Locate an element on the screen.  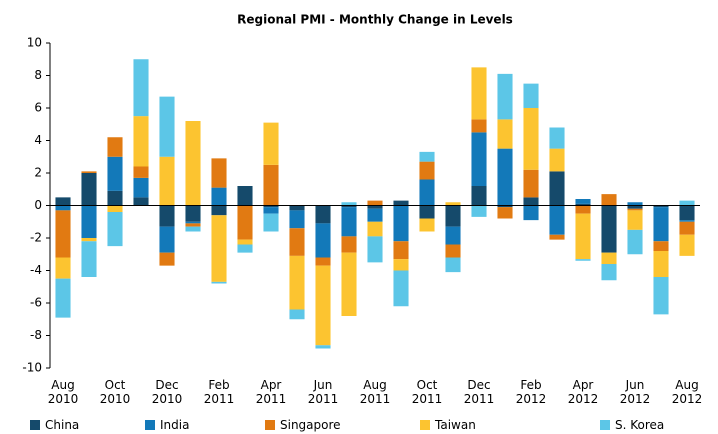
legend-label: India is located at coordinates (175, 425).